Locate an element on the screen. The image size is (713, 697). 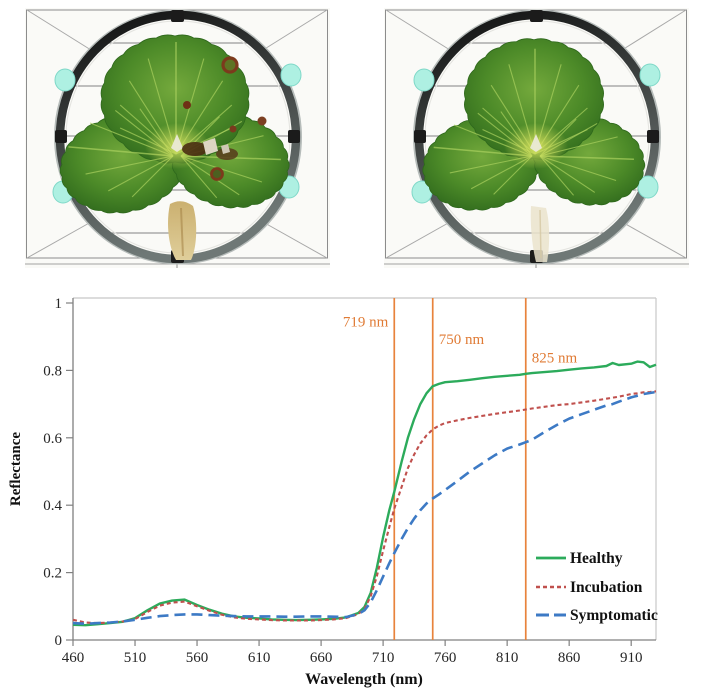
y-tick-label: 0 is located at coordinates (59, 641).